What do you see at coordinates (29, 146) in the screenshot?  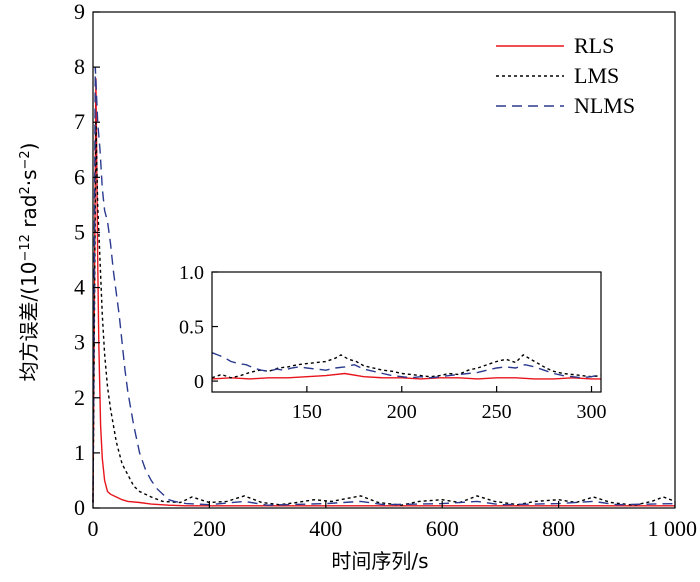 I see `y-axis-title-close: )` at bounding box center [29, 146].